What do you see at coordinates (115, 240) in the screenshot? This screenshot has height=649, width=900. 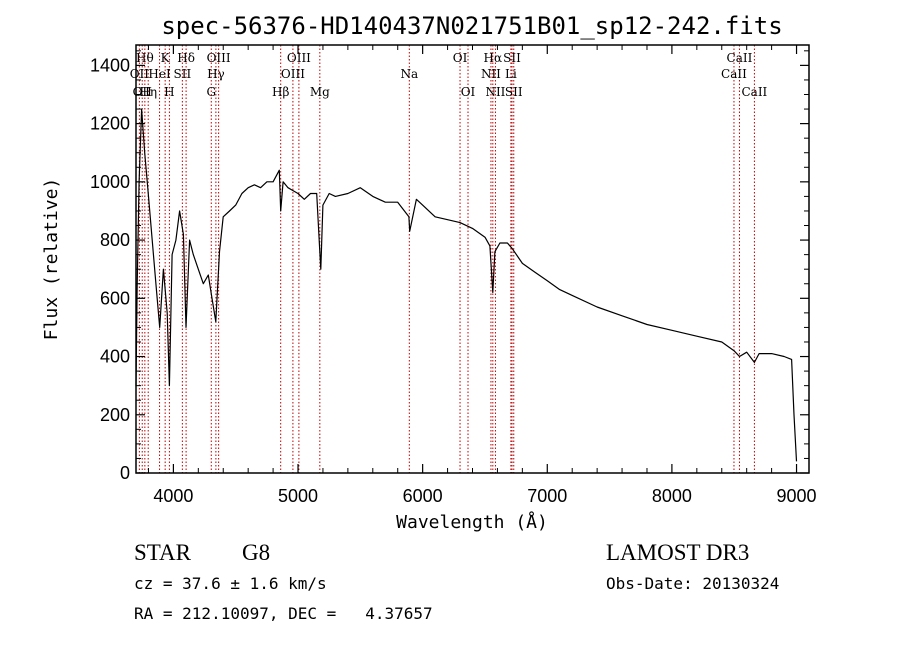 I see `y-tick-label: 800` at bounding box center [115, 240].